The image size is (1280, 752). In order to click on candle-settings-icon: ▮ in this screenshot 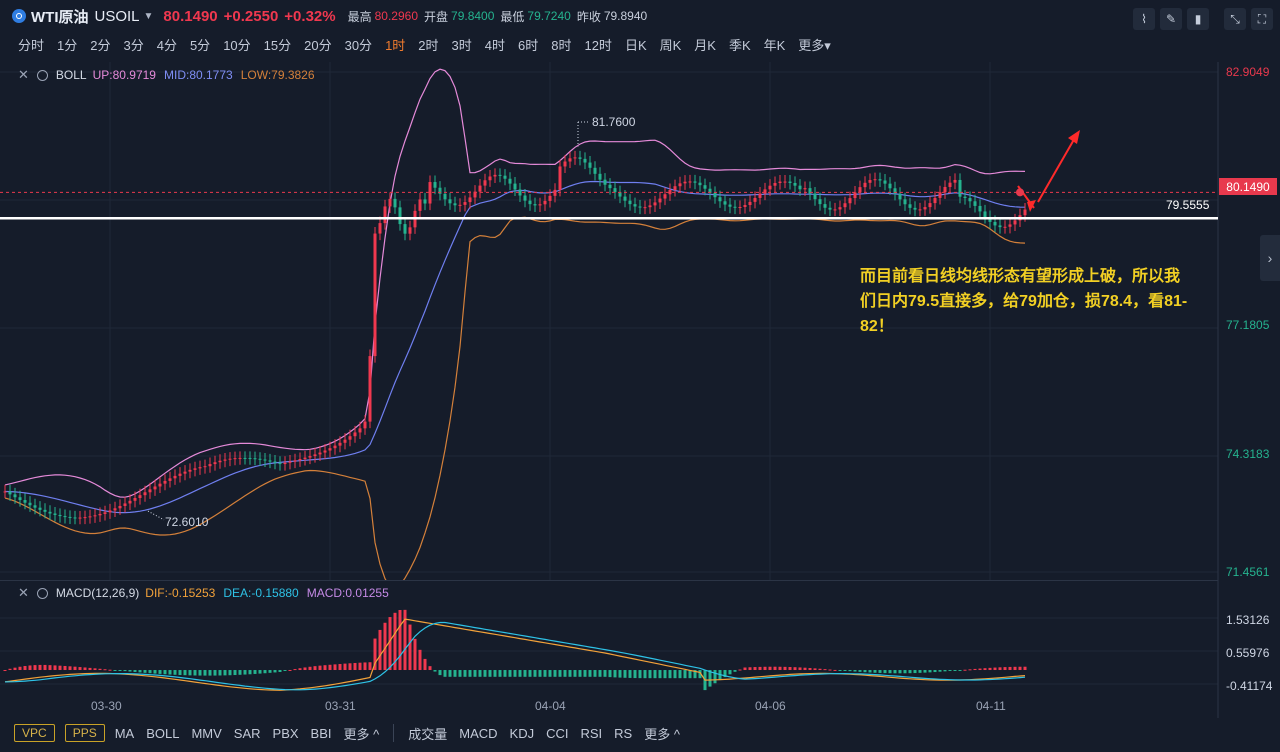, I will do `click(1198, 19)`.